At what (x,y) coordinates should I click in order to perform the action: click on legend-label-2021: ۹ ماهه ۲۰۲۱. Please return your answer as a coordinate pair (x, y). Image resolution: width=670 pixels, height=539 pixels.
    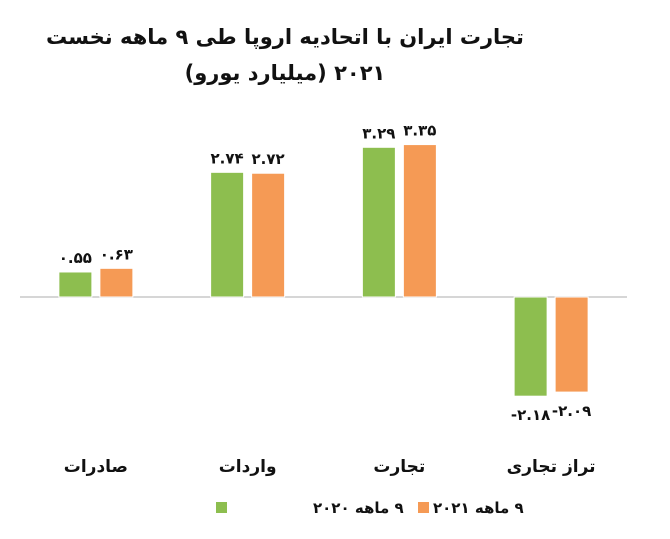
    Looking at the image, I should click on (478, 508).